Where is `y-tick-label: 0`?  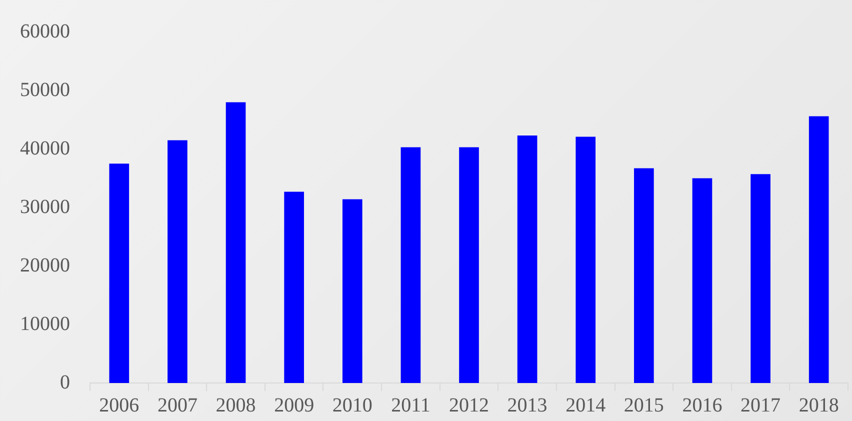 y-tick-label: 0 is located at coordinates (65, 382).